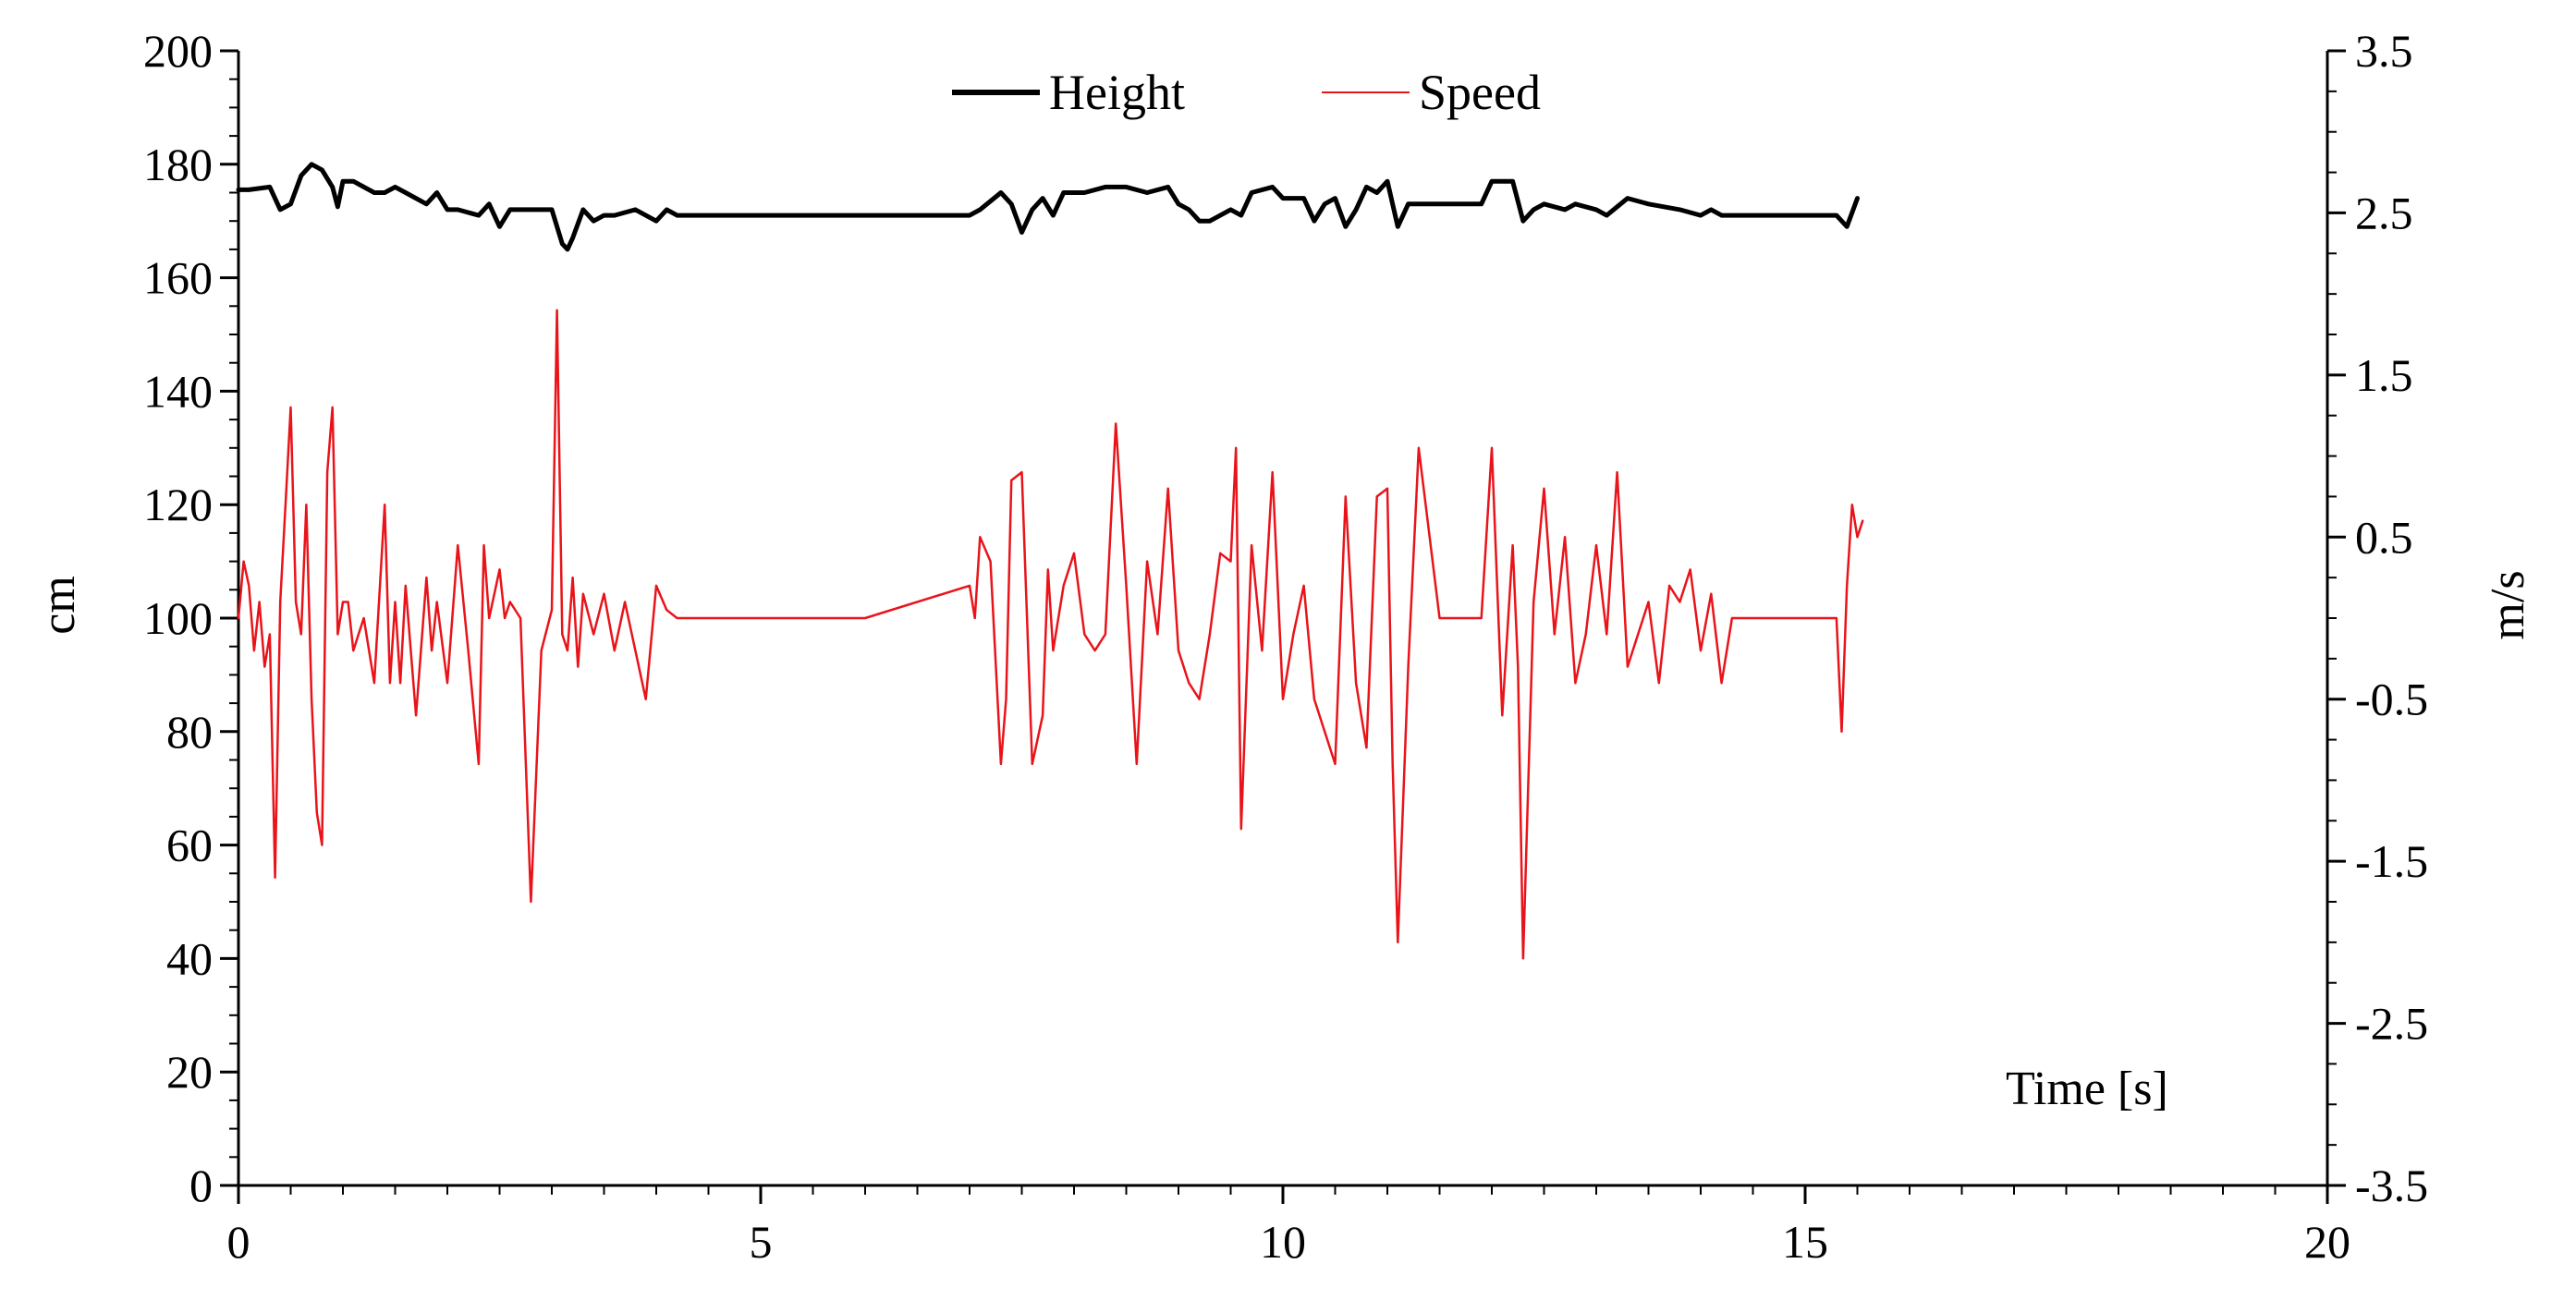  I want to click on y-left-tick-label: 180, so click(178, 165).